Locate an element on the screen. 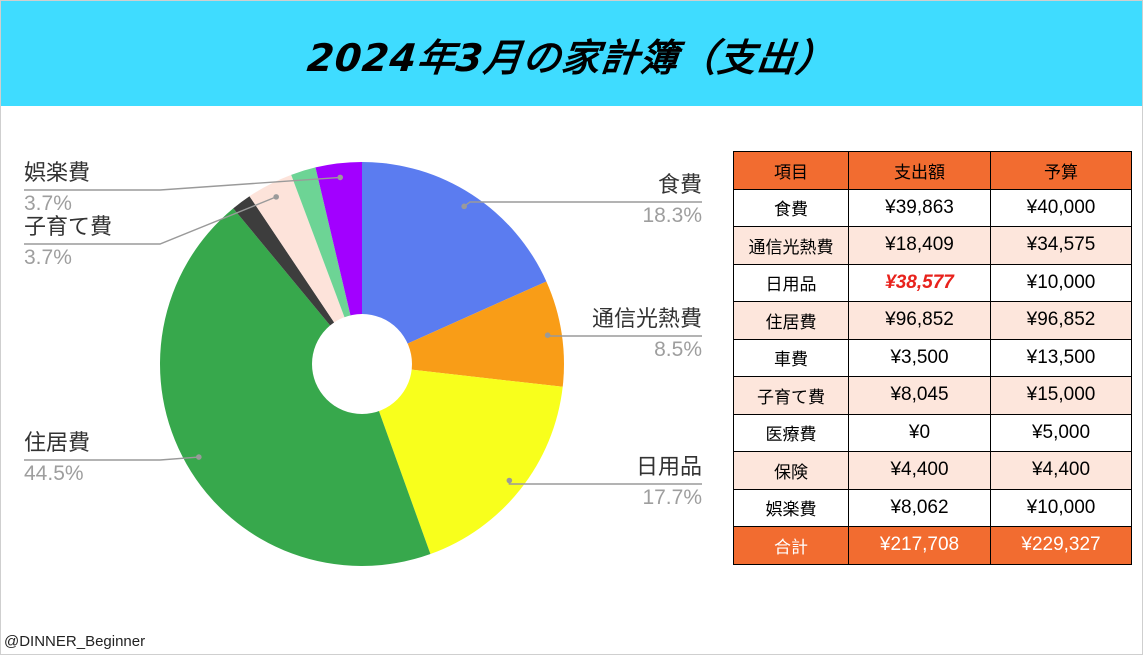 This screenshot has width=1143, height=655. row-spent-over-budget: ¥38,577 is located at coordinates (919, 282).